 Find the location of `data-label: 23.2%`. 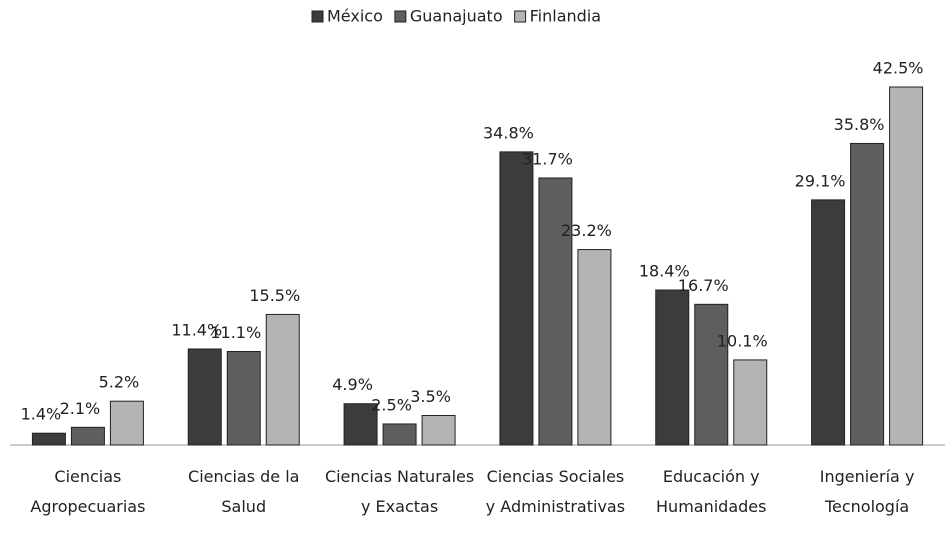

data-label: 23.2% is located at coordinates (586, 230).